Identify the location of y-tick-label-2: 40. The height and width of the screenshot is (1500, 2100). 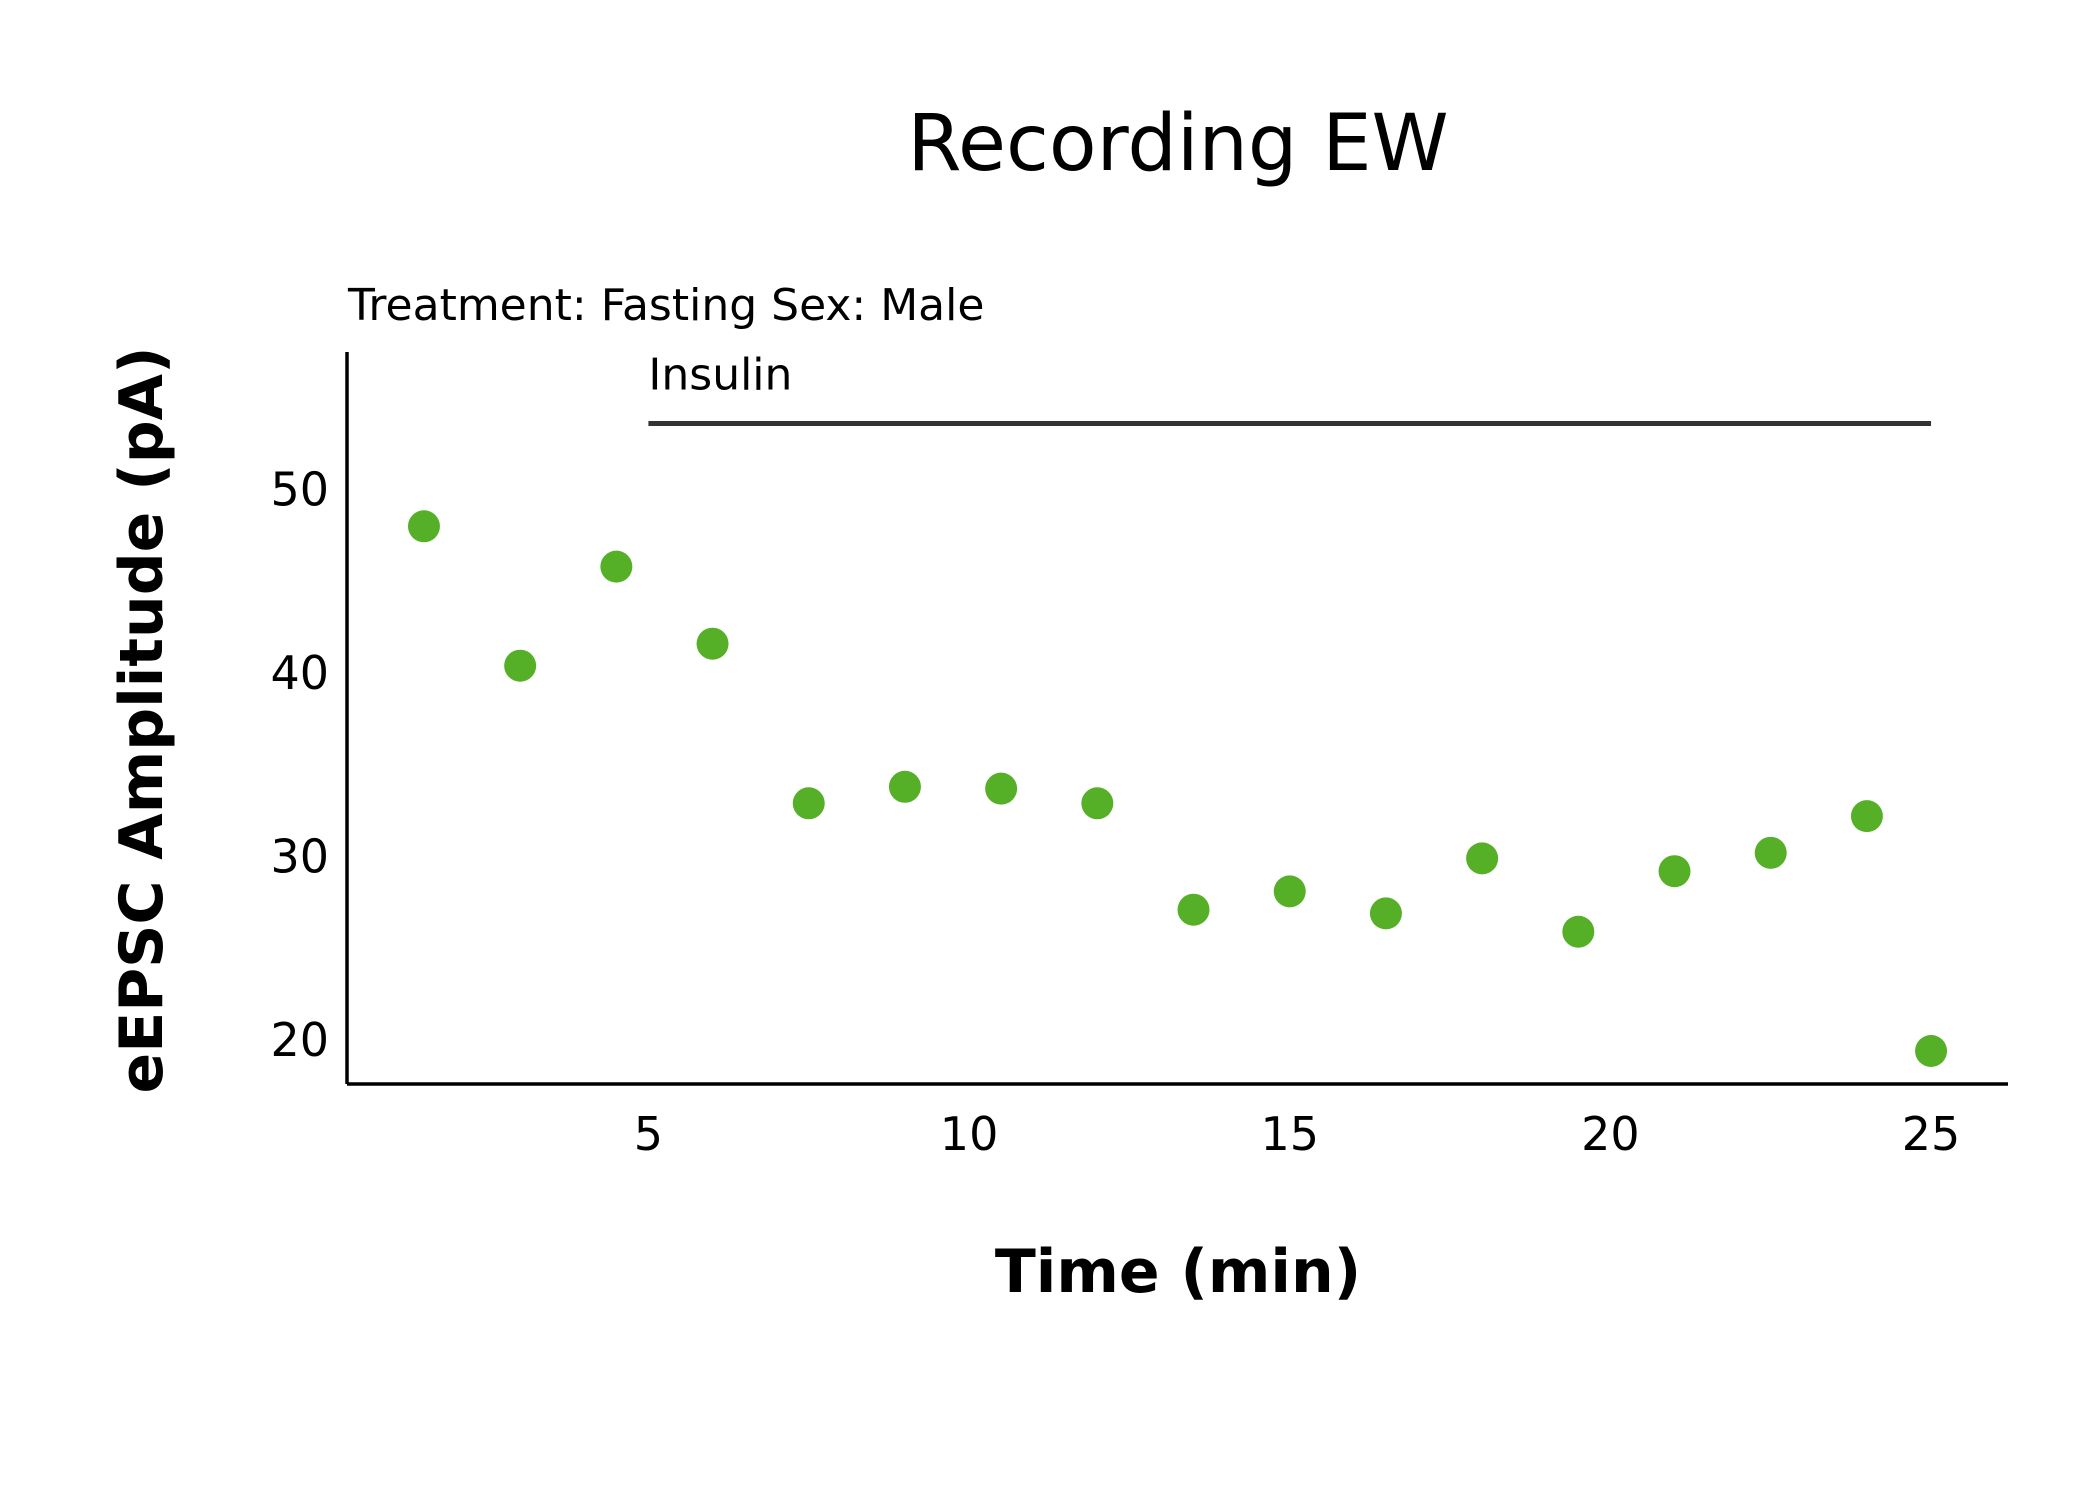
(299, 673).